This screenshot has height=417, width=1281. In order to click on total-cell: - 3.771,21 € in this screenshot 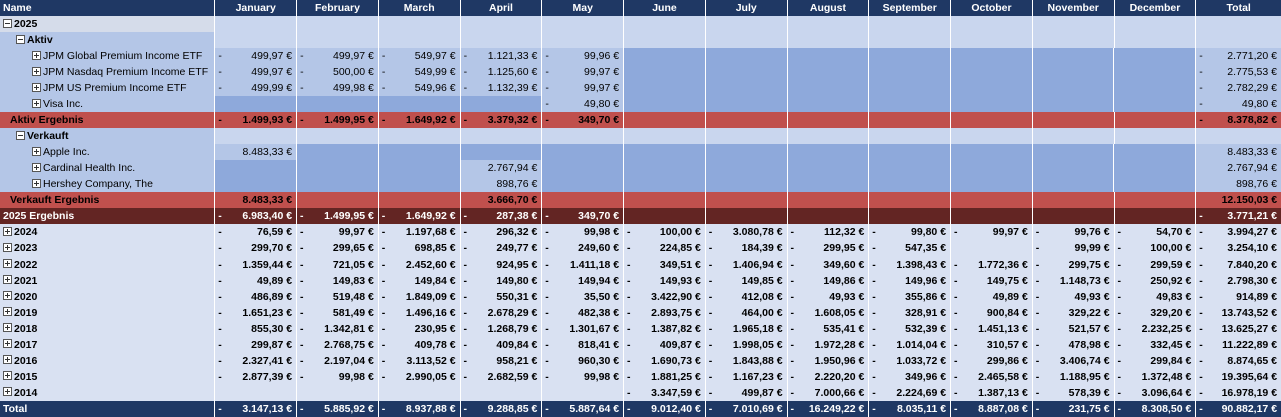, I will do `click(1238, 216)`.